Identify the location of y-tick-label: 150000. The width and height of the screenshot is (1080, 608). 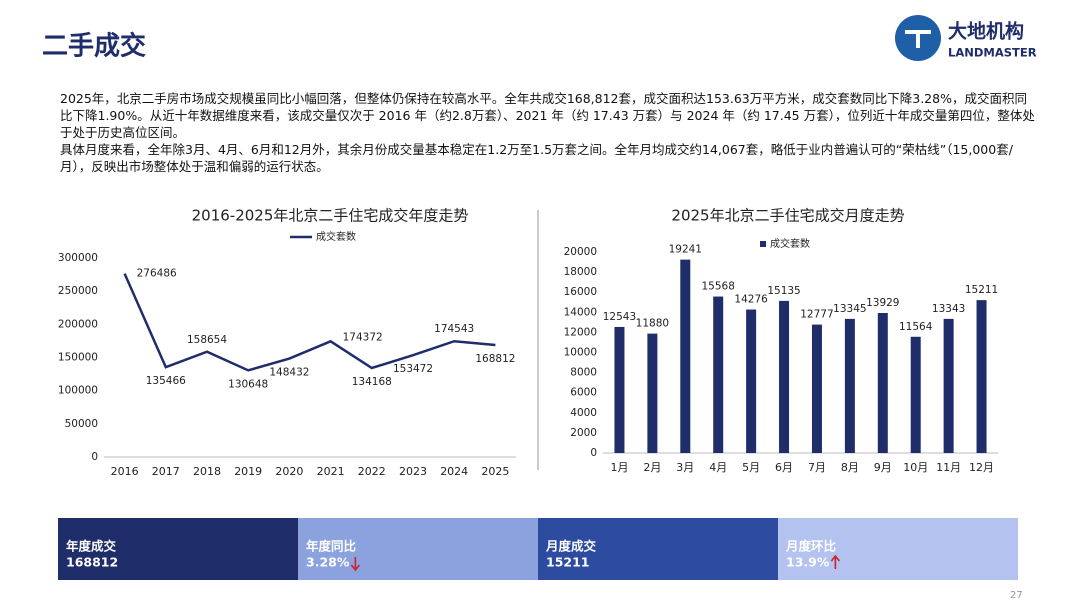
(78, 358).